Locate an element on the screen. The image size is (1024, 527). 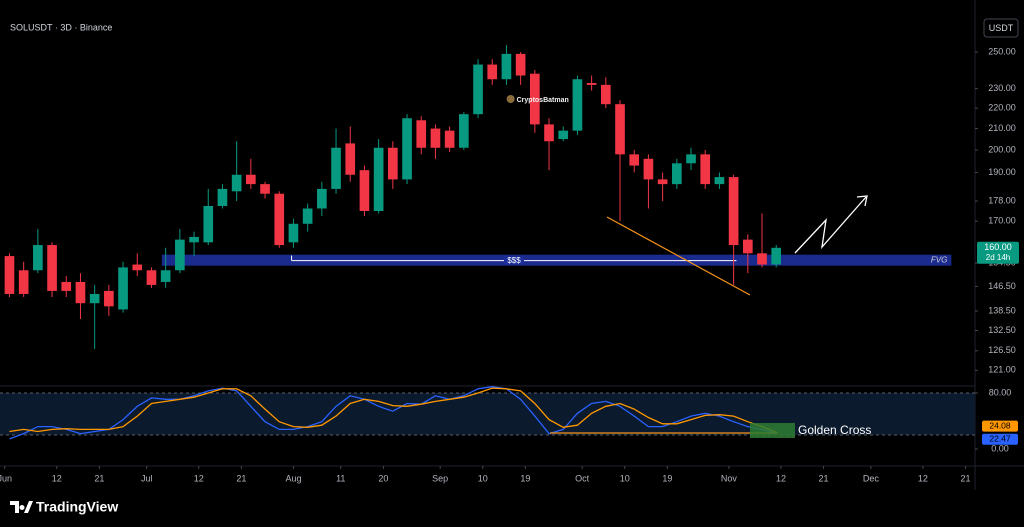
x-tick-label: Sep is located at coordinates (440, 478).